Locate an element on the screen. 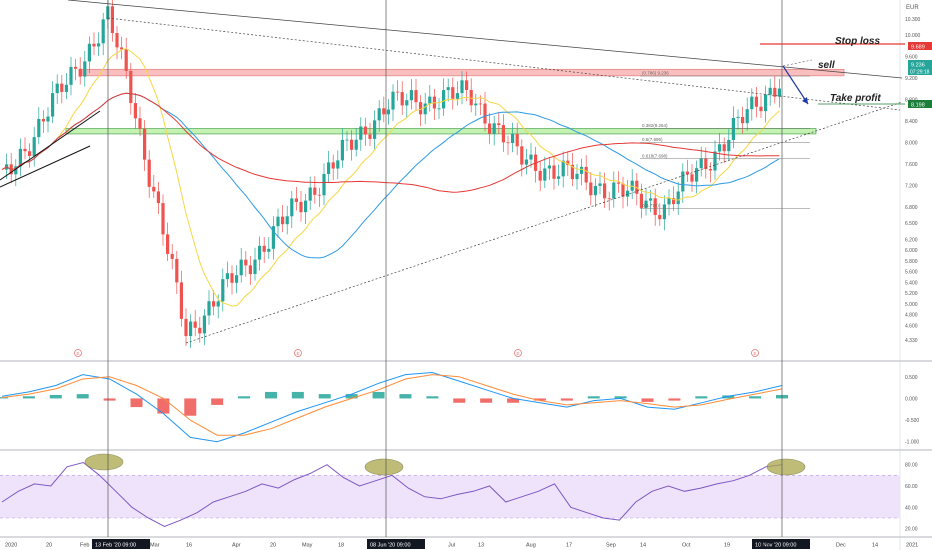 This screenshot has width=932, height=550. sell-arrow-head is located at coordinates (805, 100).